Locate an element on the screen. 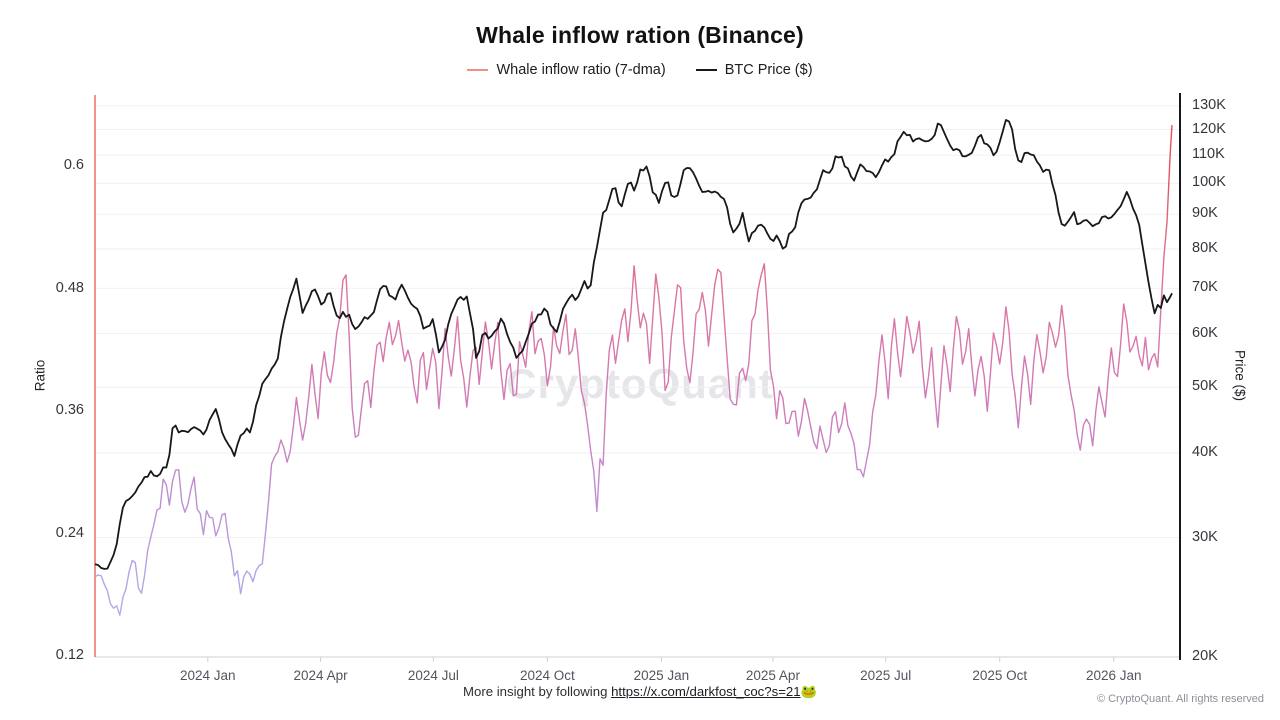  legend: Whale inflow ratio (7-dma) BTC Price ($) is located at coordinates (640, 70).